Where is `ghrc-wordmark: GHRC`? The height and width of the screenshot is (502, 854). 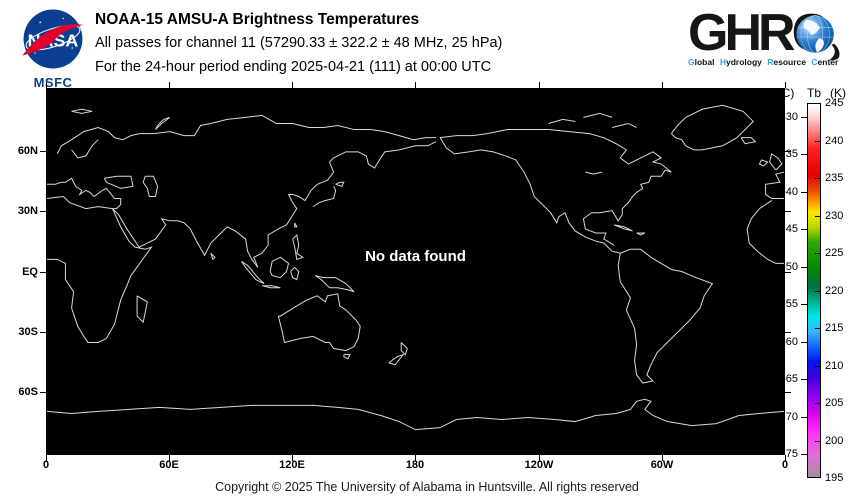
ghrc-wordmark: GHRC is located at coordinates (770, 33).